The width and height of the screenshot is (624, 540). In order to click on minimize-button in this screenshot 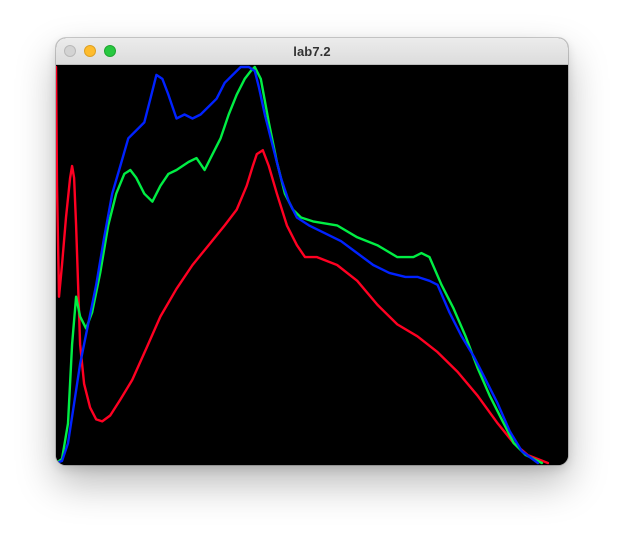, I will do `click(90, 51)`.